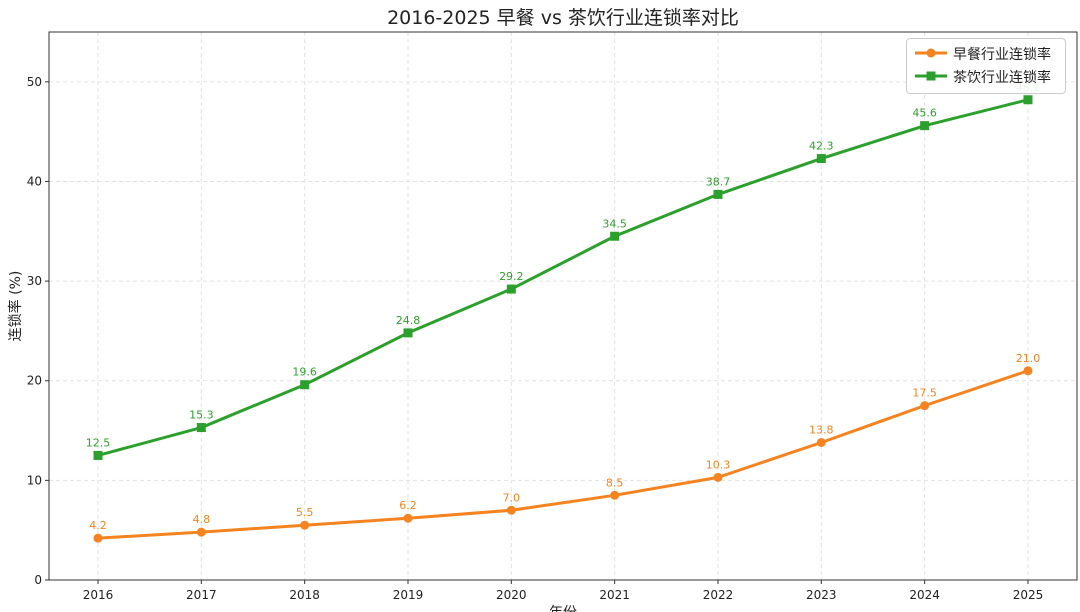 The height and width of the screenshot is (612, 1080). What do you see at coordinates (1002, 55) in the screenshot?
I see `legend-label-breakfast: 早餐行业连锁率` at bounding box center [1002, 55].